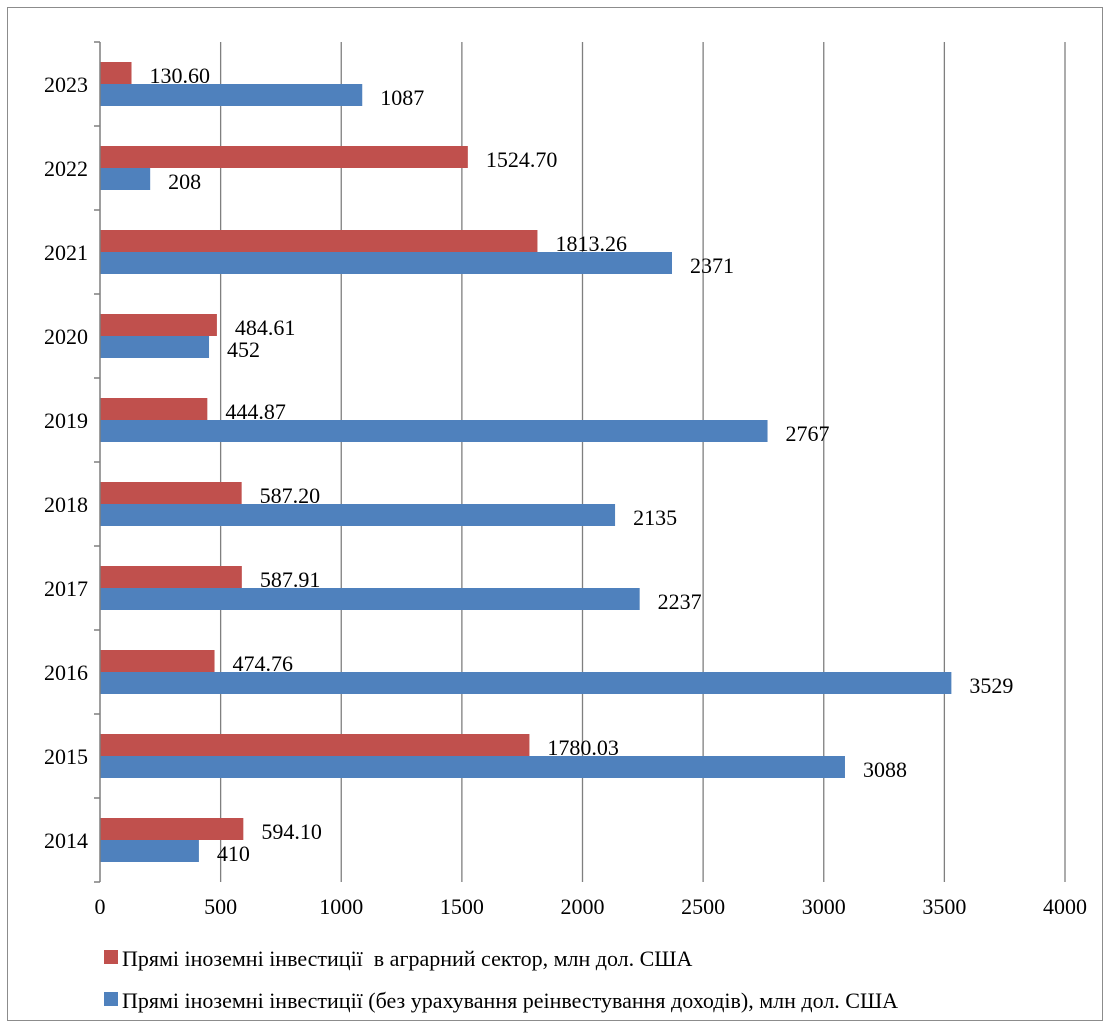 The width and height of the screenshot is (1110, 1028). Describe the element at coordinates (655, 517) in the screenshot. I see `data-label-total-2018: 2135` at that location.